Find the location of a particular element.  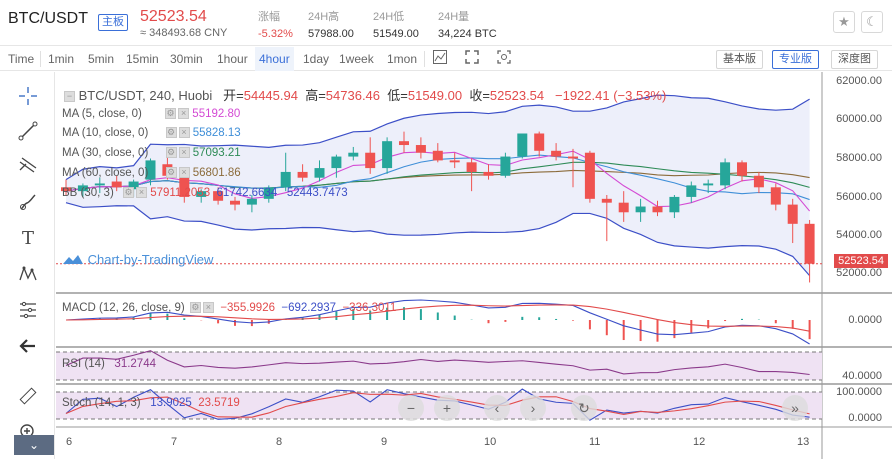

indicators-icon is located at coordinates (440, 59).